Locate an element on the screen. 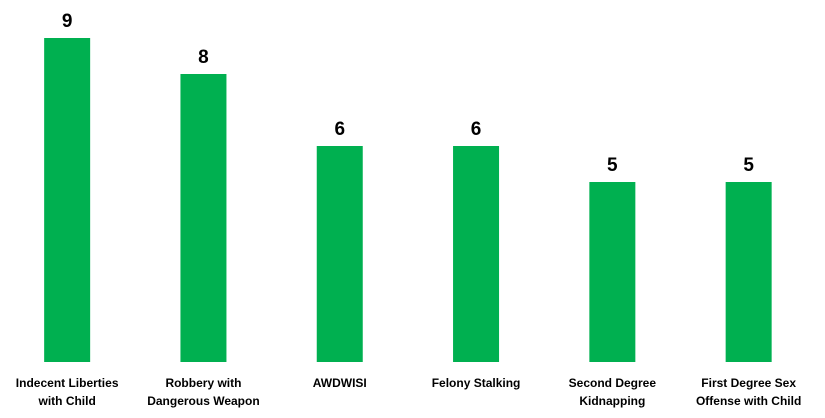  x-tick-label: First Degree Sex is located at coordinates (748, 383).